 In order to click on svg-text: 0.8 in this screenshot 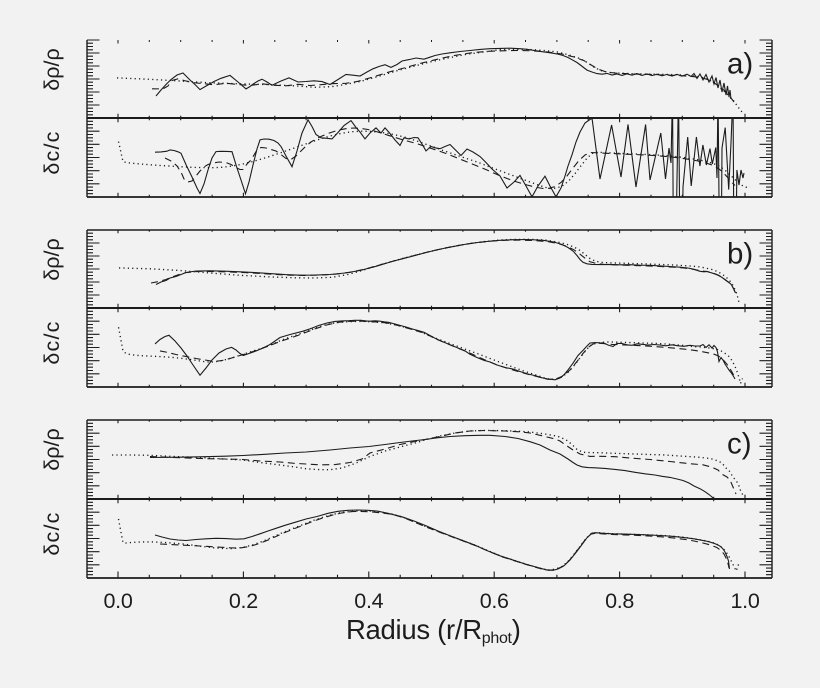, I will do `click(619, 601)`.